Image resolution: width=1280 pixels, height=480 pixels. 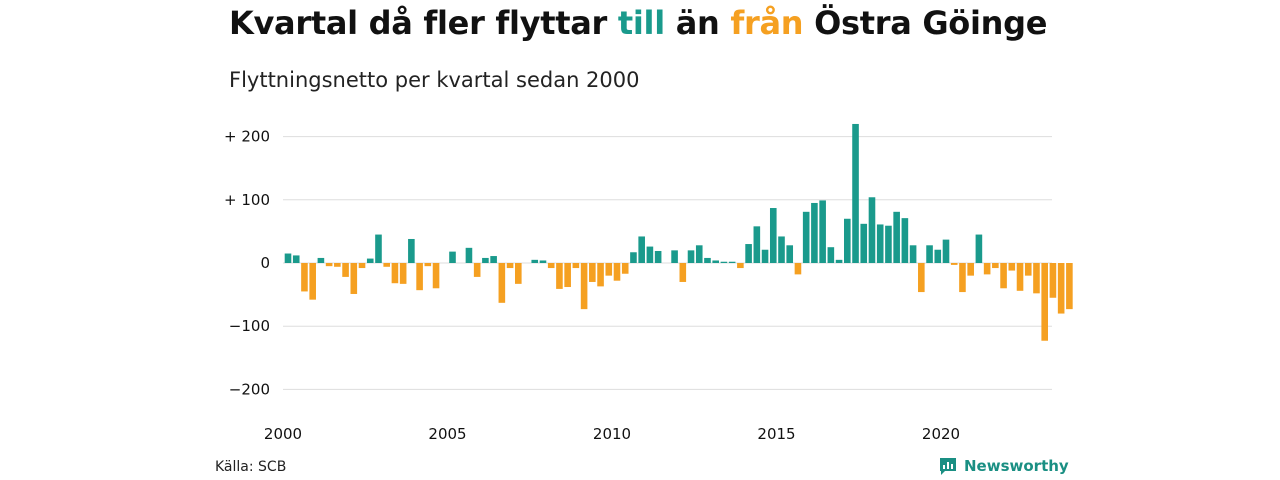 I want to click on newsworthy-logo-icon, so click(x=948, y=466).